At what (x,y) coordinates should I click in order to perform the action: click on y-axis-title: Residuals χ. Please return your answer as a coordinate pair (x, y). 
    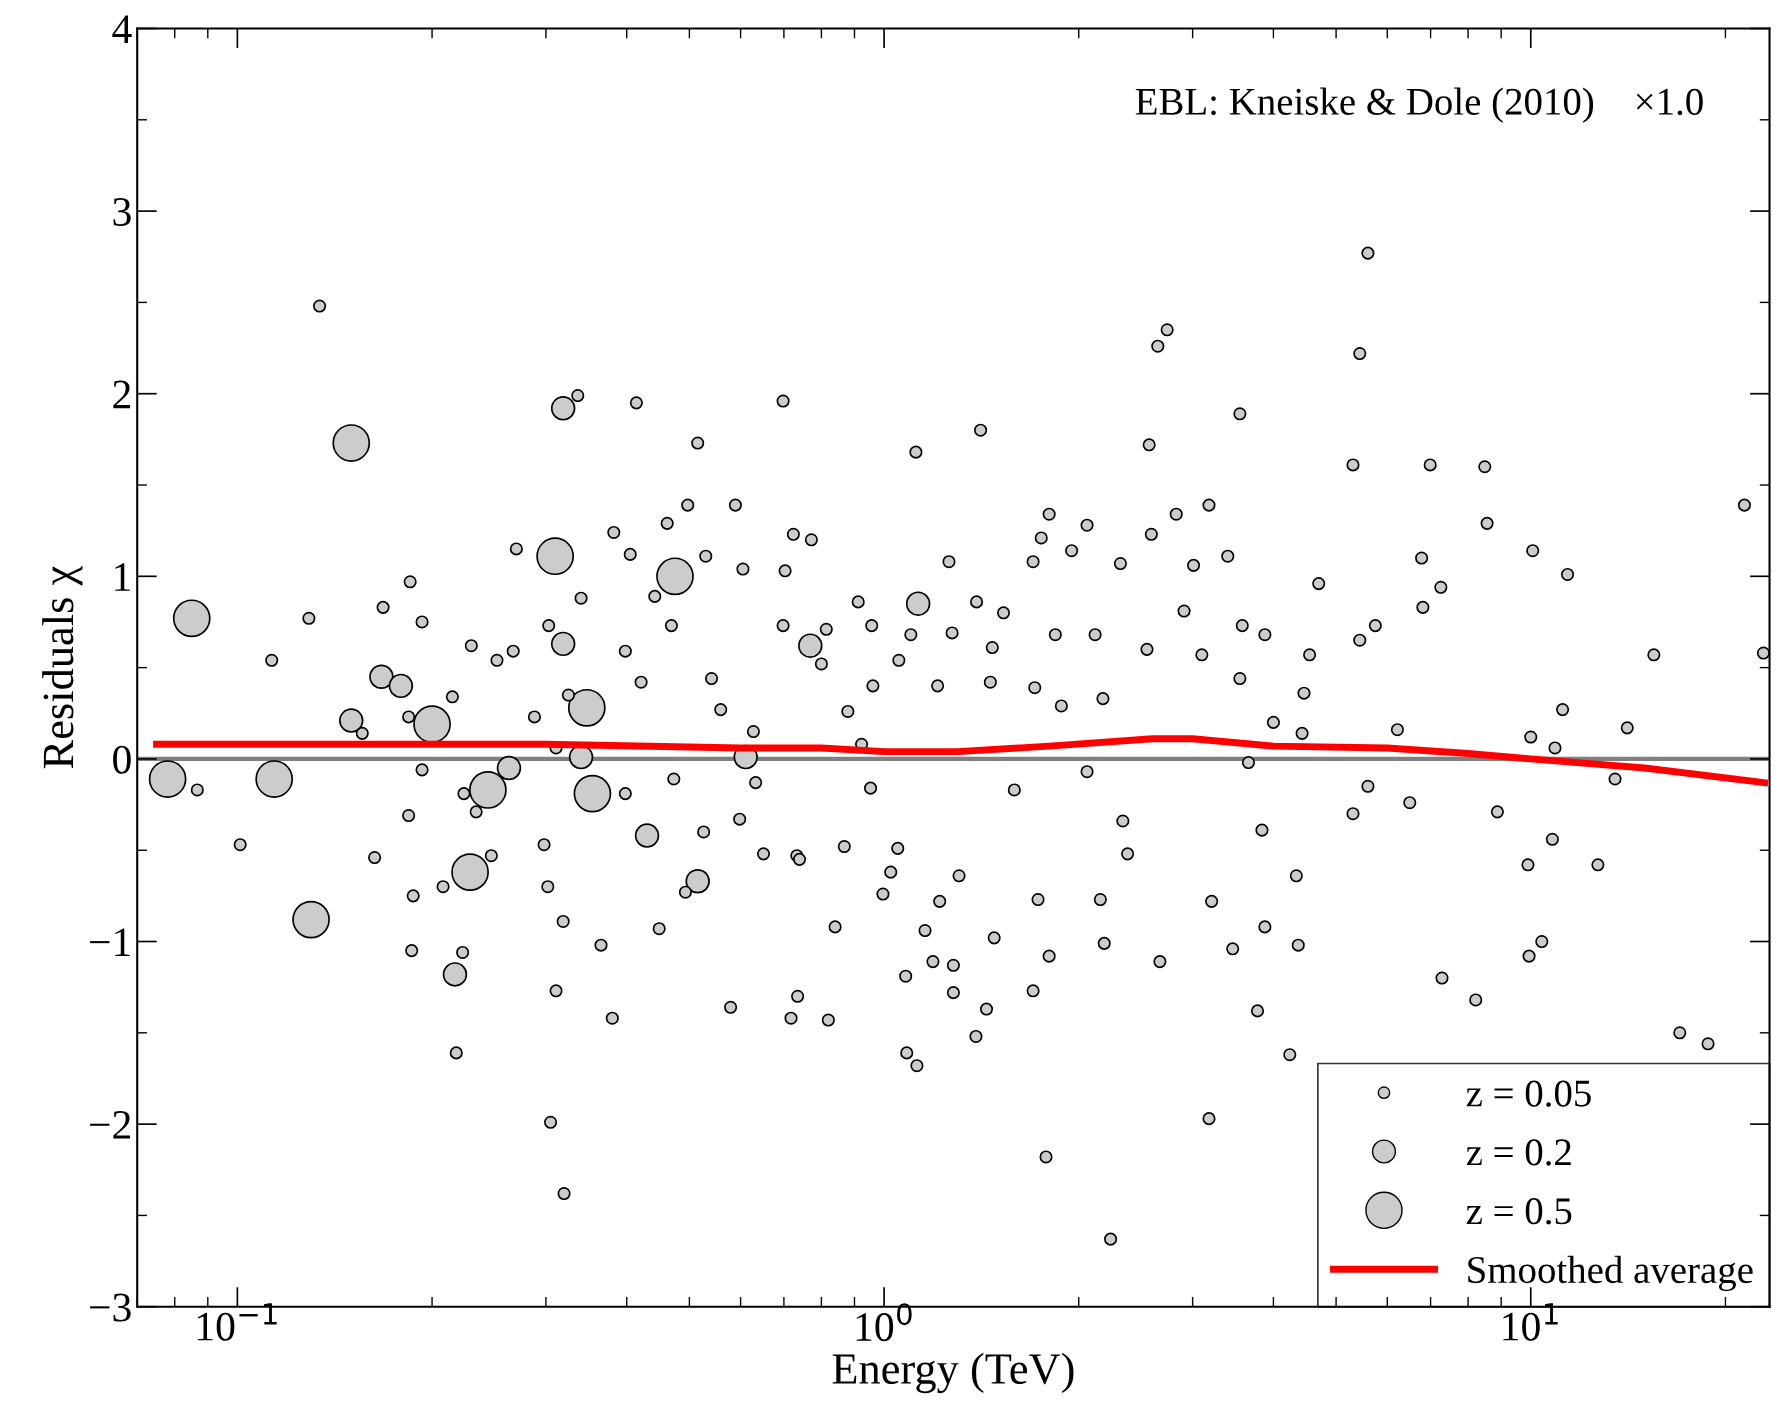
    Looking at the image, I should click on (62, 667).